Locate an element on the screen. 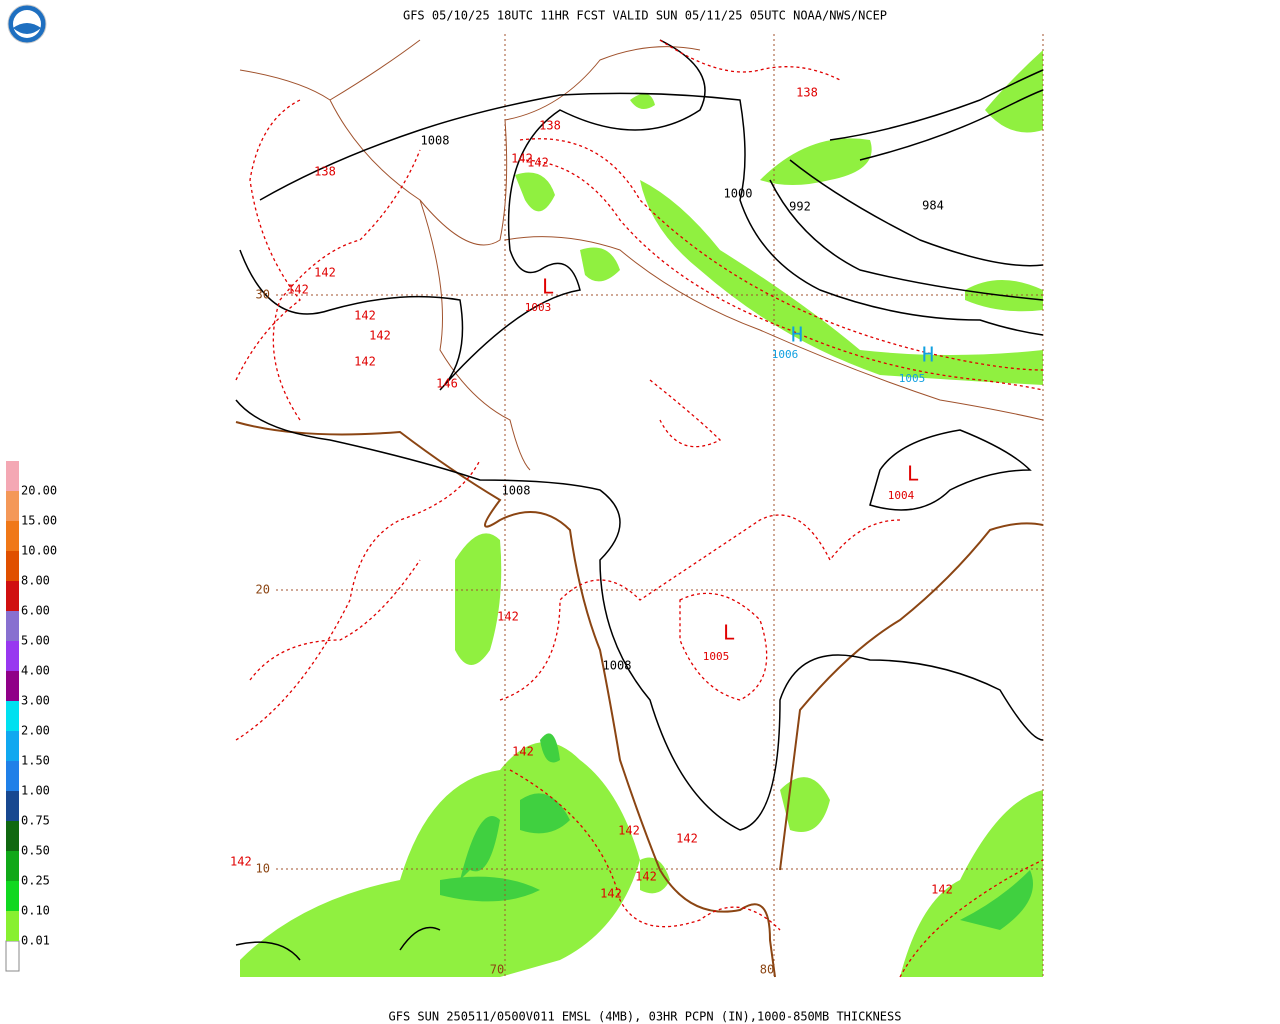  legend-label: 20.00 is located at coordinates (39, 491).